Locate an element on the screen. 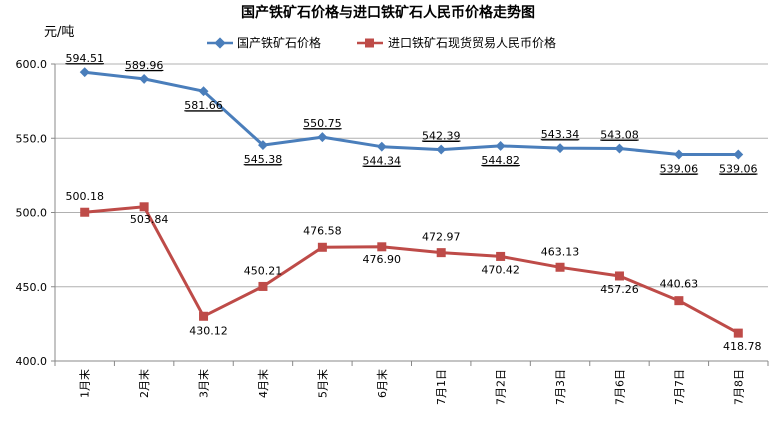 The width and height of the screenshot is (776, 421). legend-item-domestic: 国产铁矿石价格 is located at coordinates (264, 42).